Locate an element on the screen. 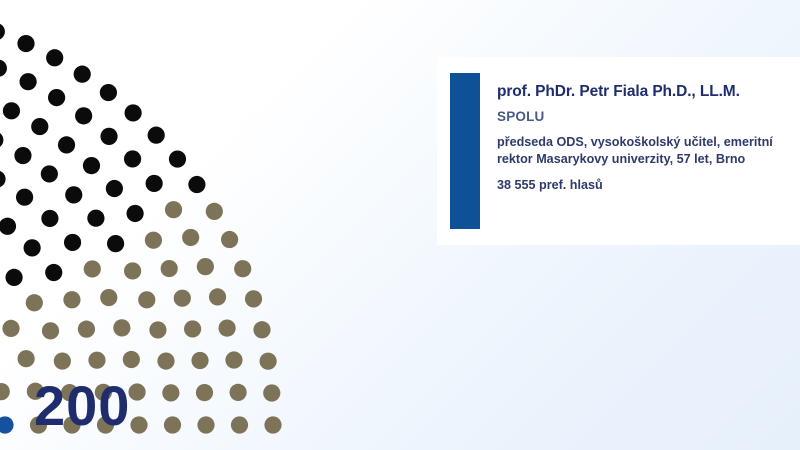 Image resolution: width=800 pixels, height=450 pixels. total-seats-number: 200 is located at coordinates (82, 405).